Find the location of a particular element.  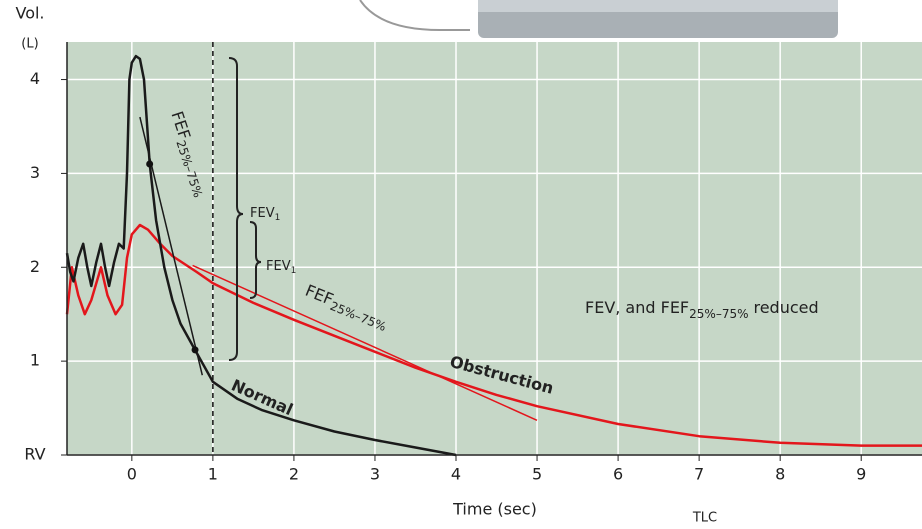

x-tick-label: 4 is located at coordinates (456, 474).